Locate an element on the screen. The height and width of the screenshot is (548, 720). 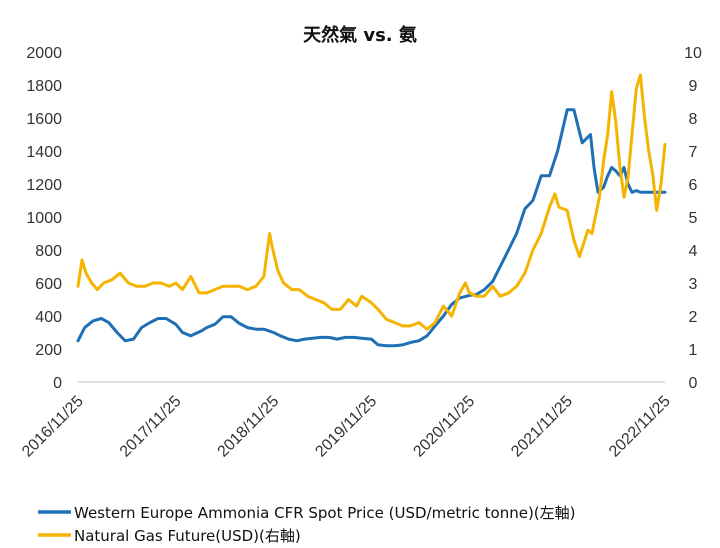
y-left-tick-label: 400 is located at coordinates (48, 317).